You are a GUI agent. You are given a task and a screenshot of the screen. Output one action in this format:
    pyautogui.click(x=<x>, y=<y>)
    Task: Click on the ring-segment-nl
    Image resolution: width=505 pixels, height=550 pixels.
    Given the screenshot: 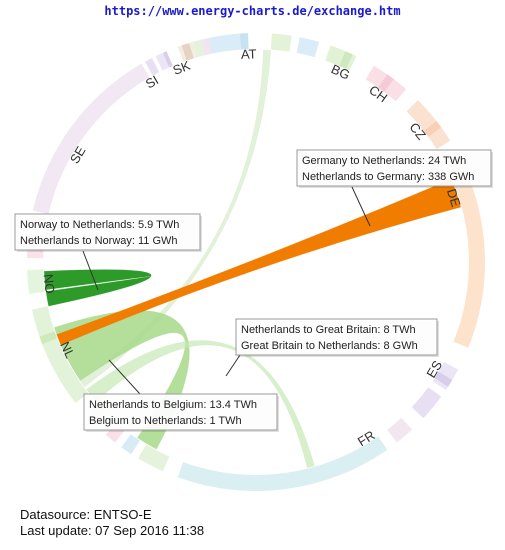 What is the action you would take?
    pyautogui.click(x=60, y=354)
    